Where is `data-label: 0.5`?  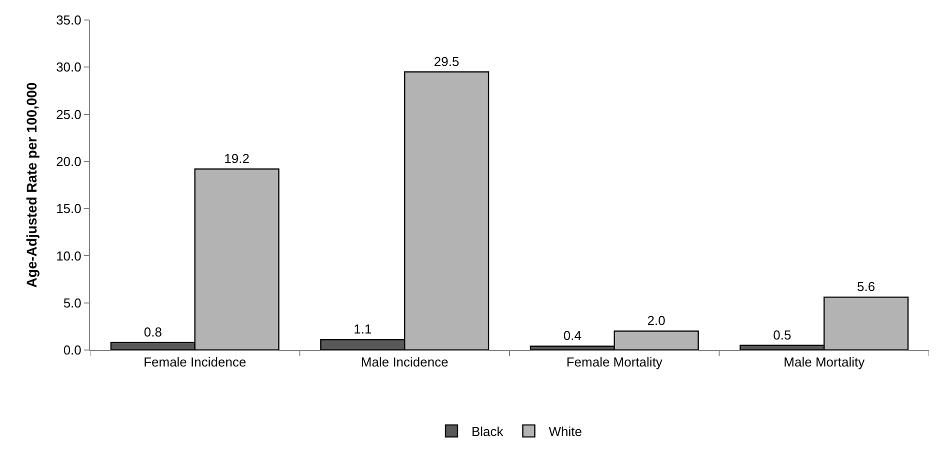
data-label: 0.5 is located at coordinates (782, 334).